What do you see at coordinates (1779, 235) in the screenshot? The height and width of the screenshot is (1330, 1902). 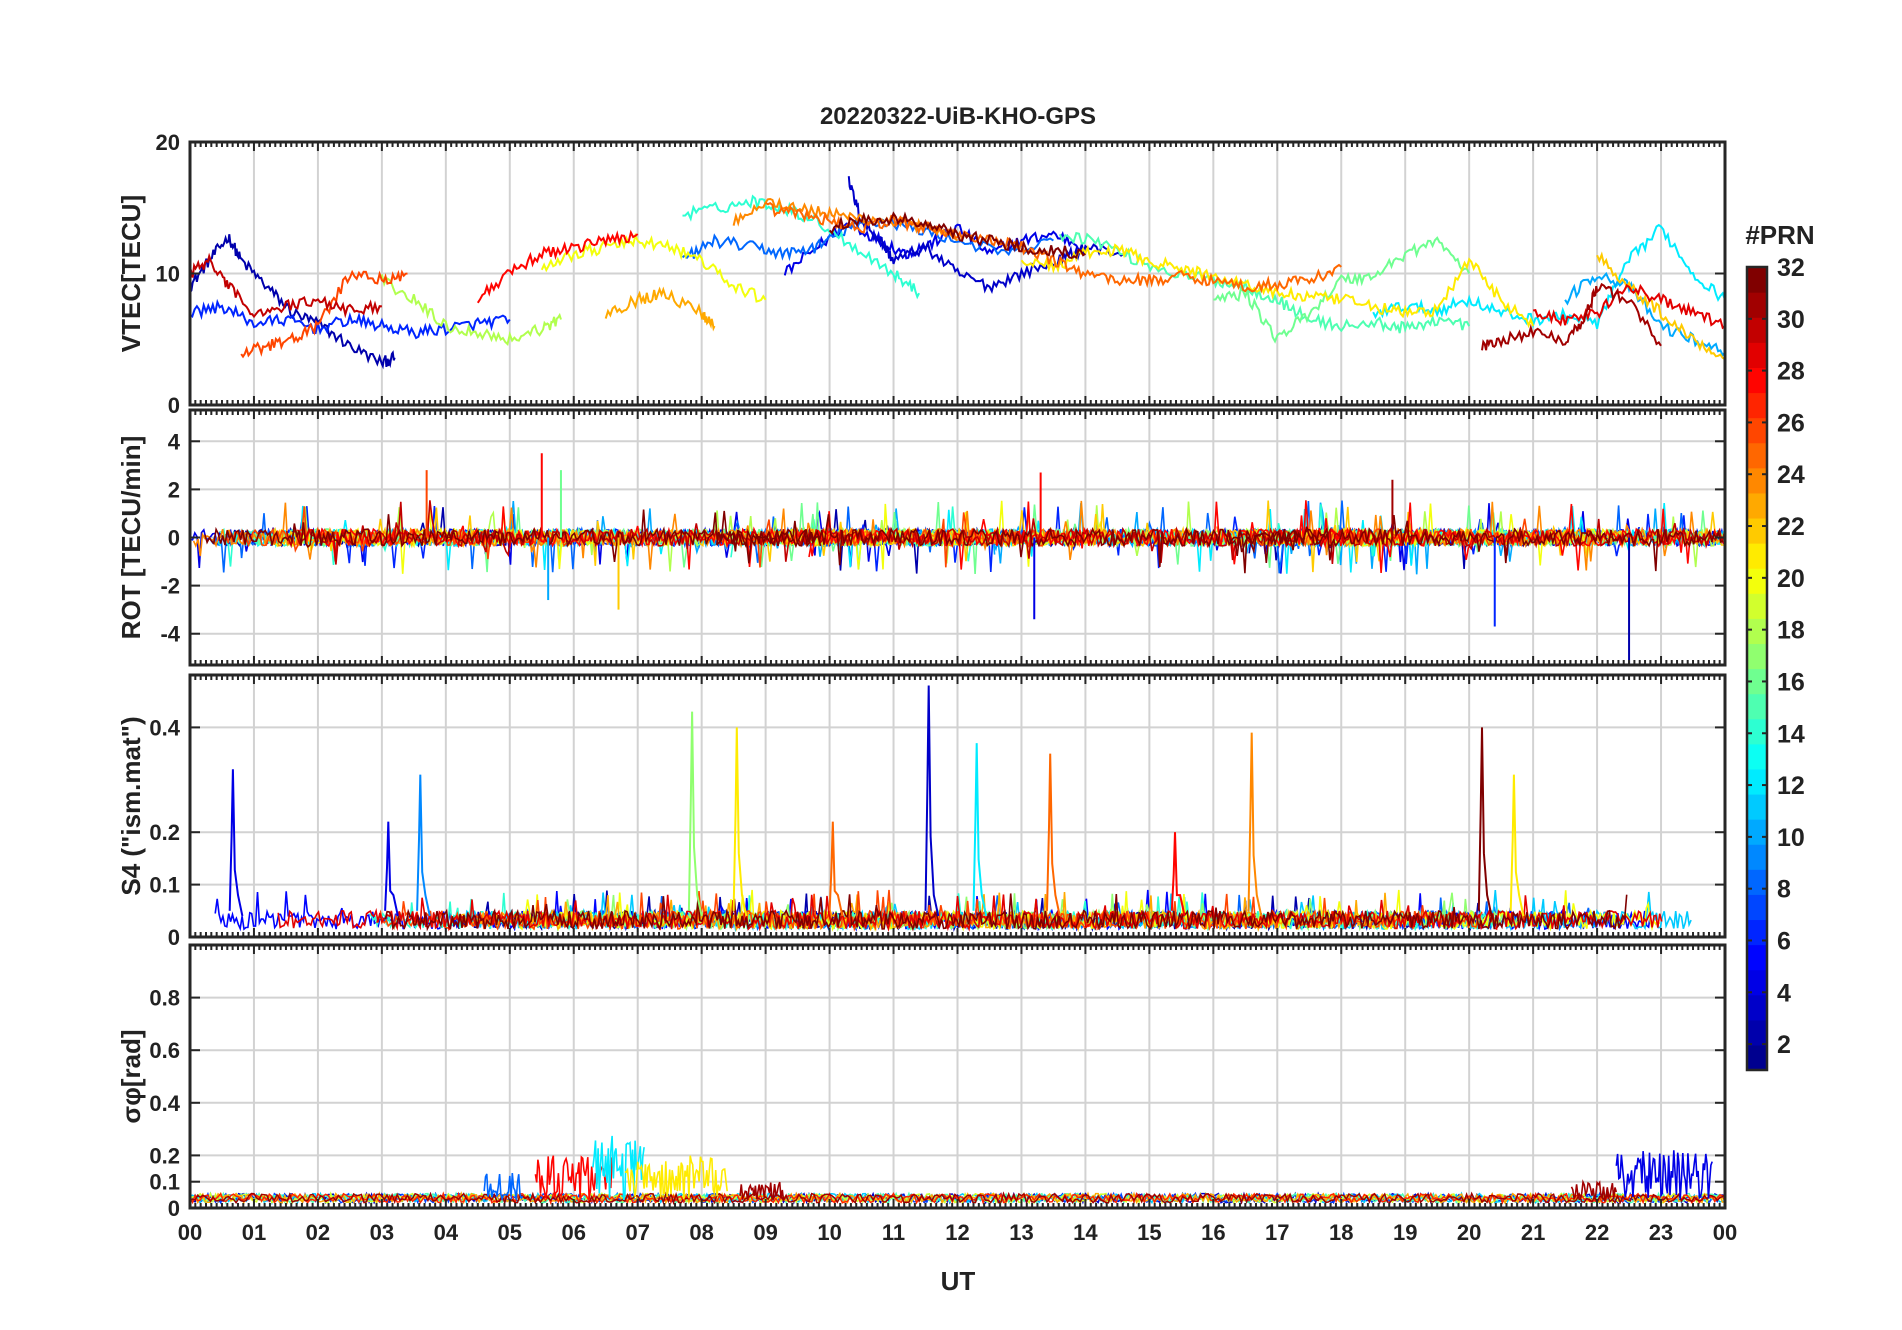 I see `colorbar-label: #PRN` at bounding box center [1779, 235].